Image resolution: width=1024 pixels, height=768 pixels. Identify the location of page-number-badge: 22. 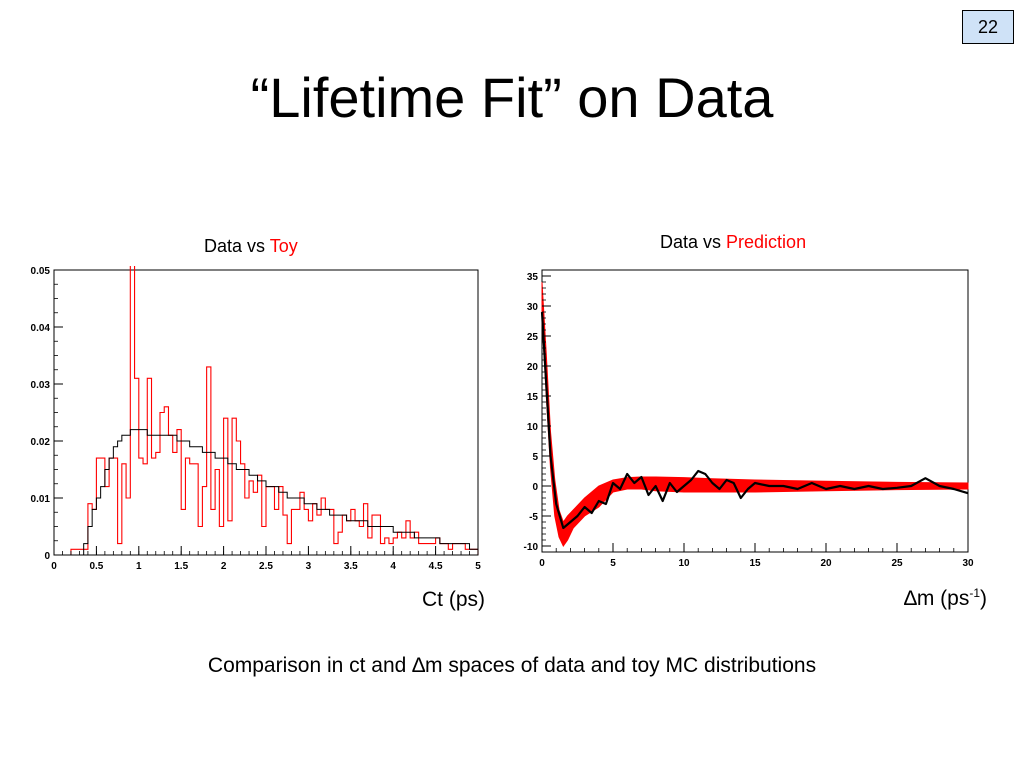
(988, 27).